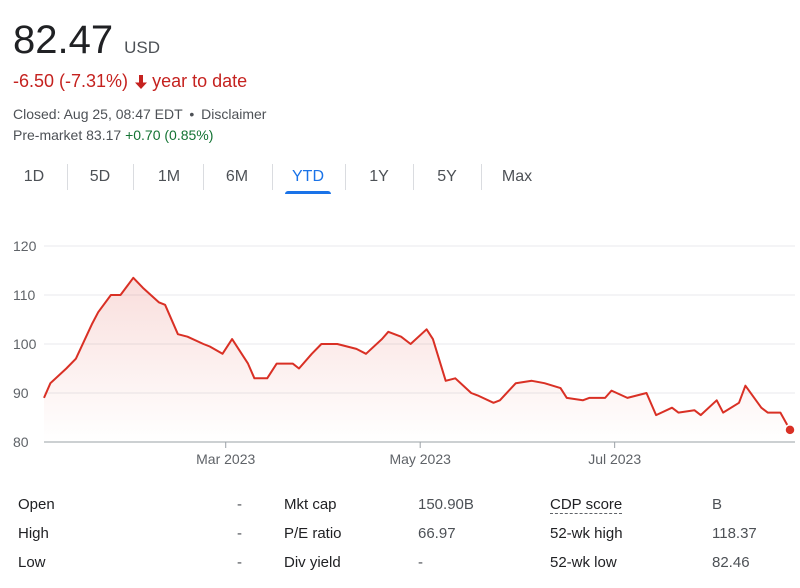 This screenshot has height=588, width=800. I want to click on x-tick-label: May 2023, so click(420, 459).